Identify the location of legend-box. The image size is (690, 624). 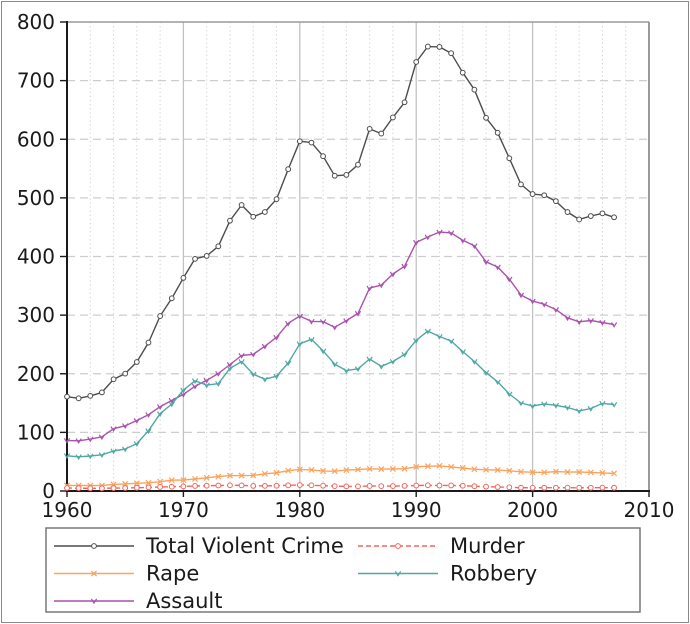
(343, 570).